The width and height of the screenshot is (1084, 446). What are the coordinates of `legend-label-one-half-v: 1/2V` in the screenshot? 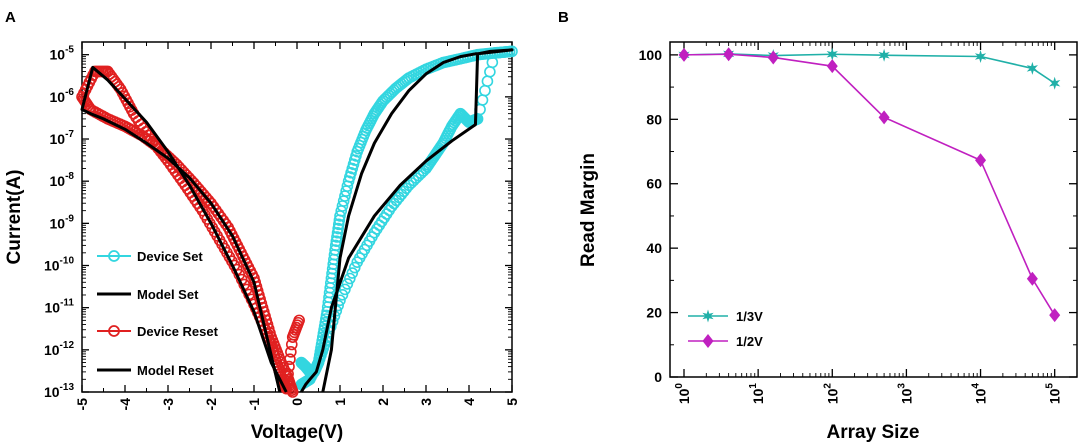 It's located at (749, 341).